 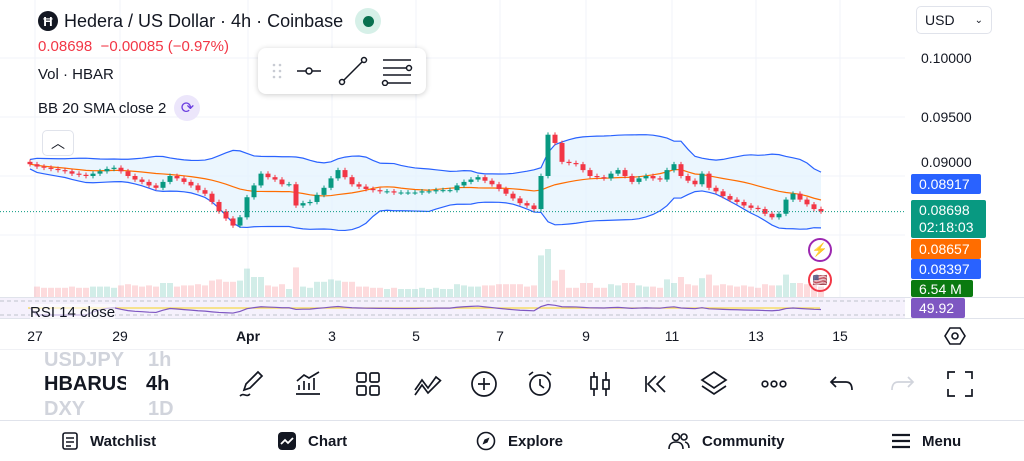 I want to click on nav-explore: Explore, so click(x=519, y=441).